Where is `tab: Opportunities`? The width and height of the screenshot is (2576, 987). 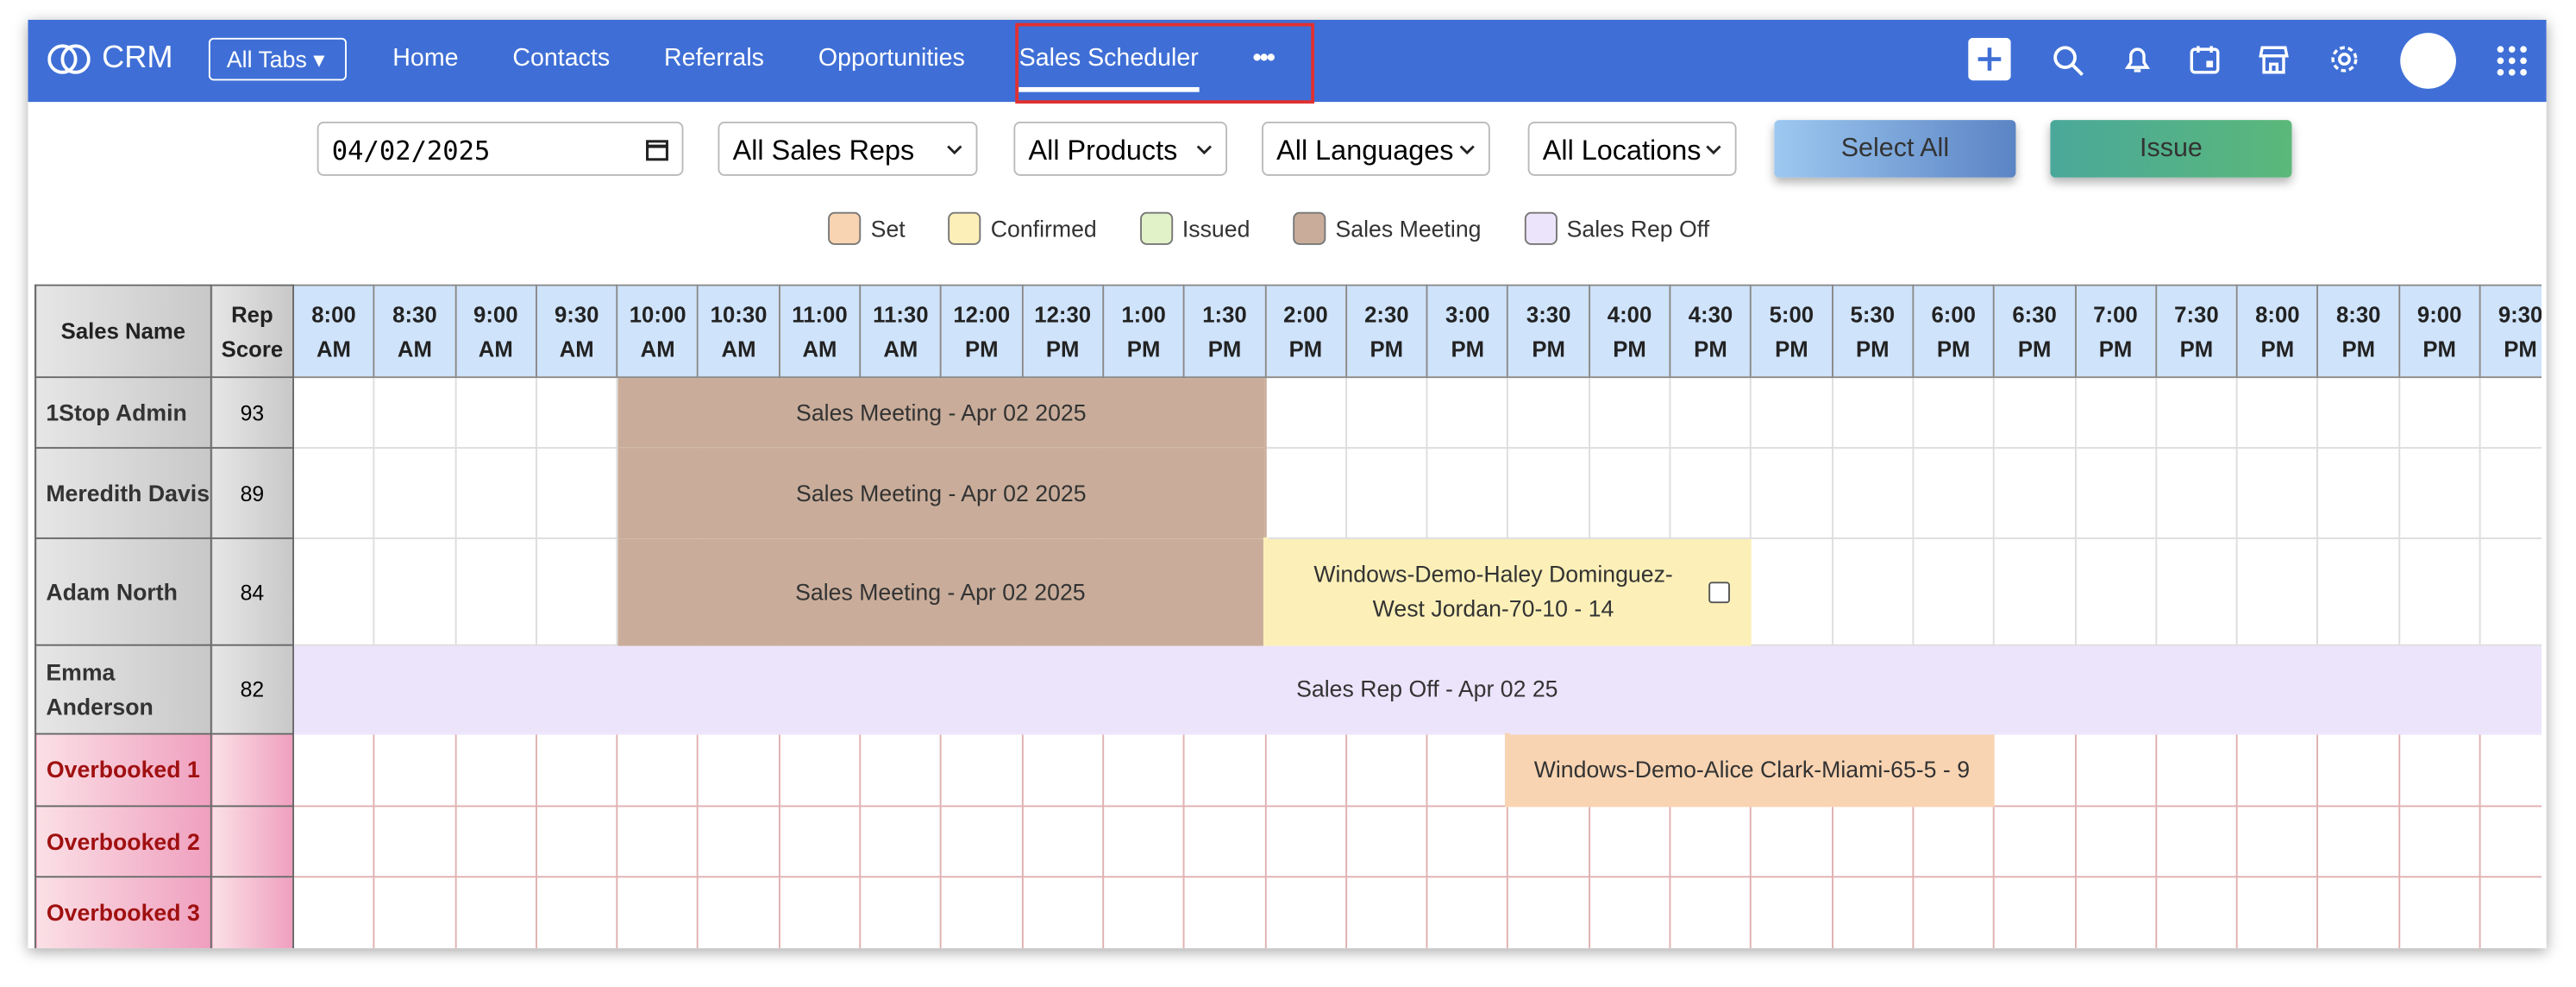
tab: Opportunities is located at coordinates (891, 58).